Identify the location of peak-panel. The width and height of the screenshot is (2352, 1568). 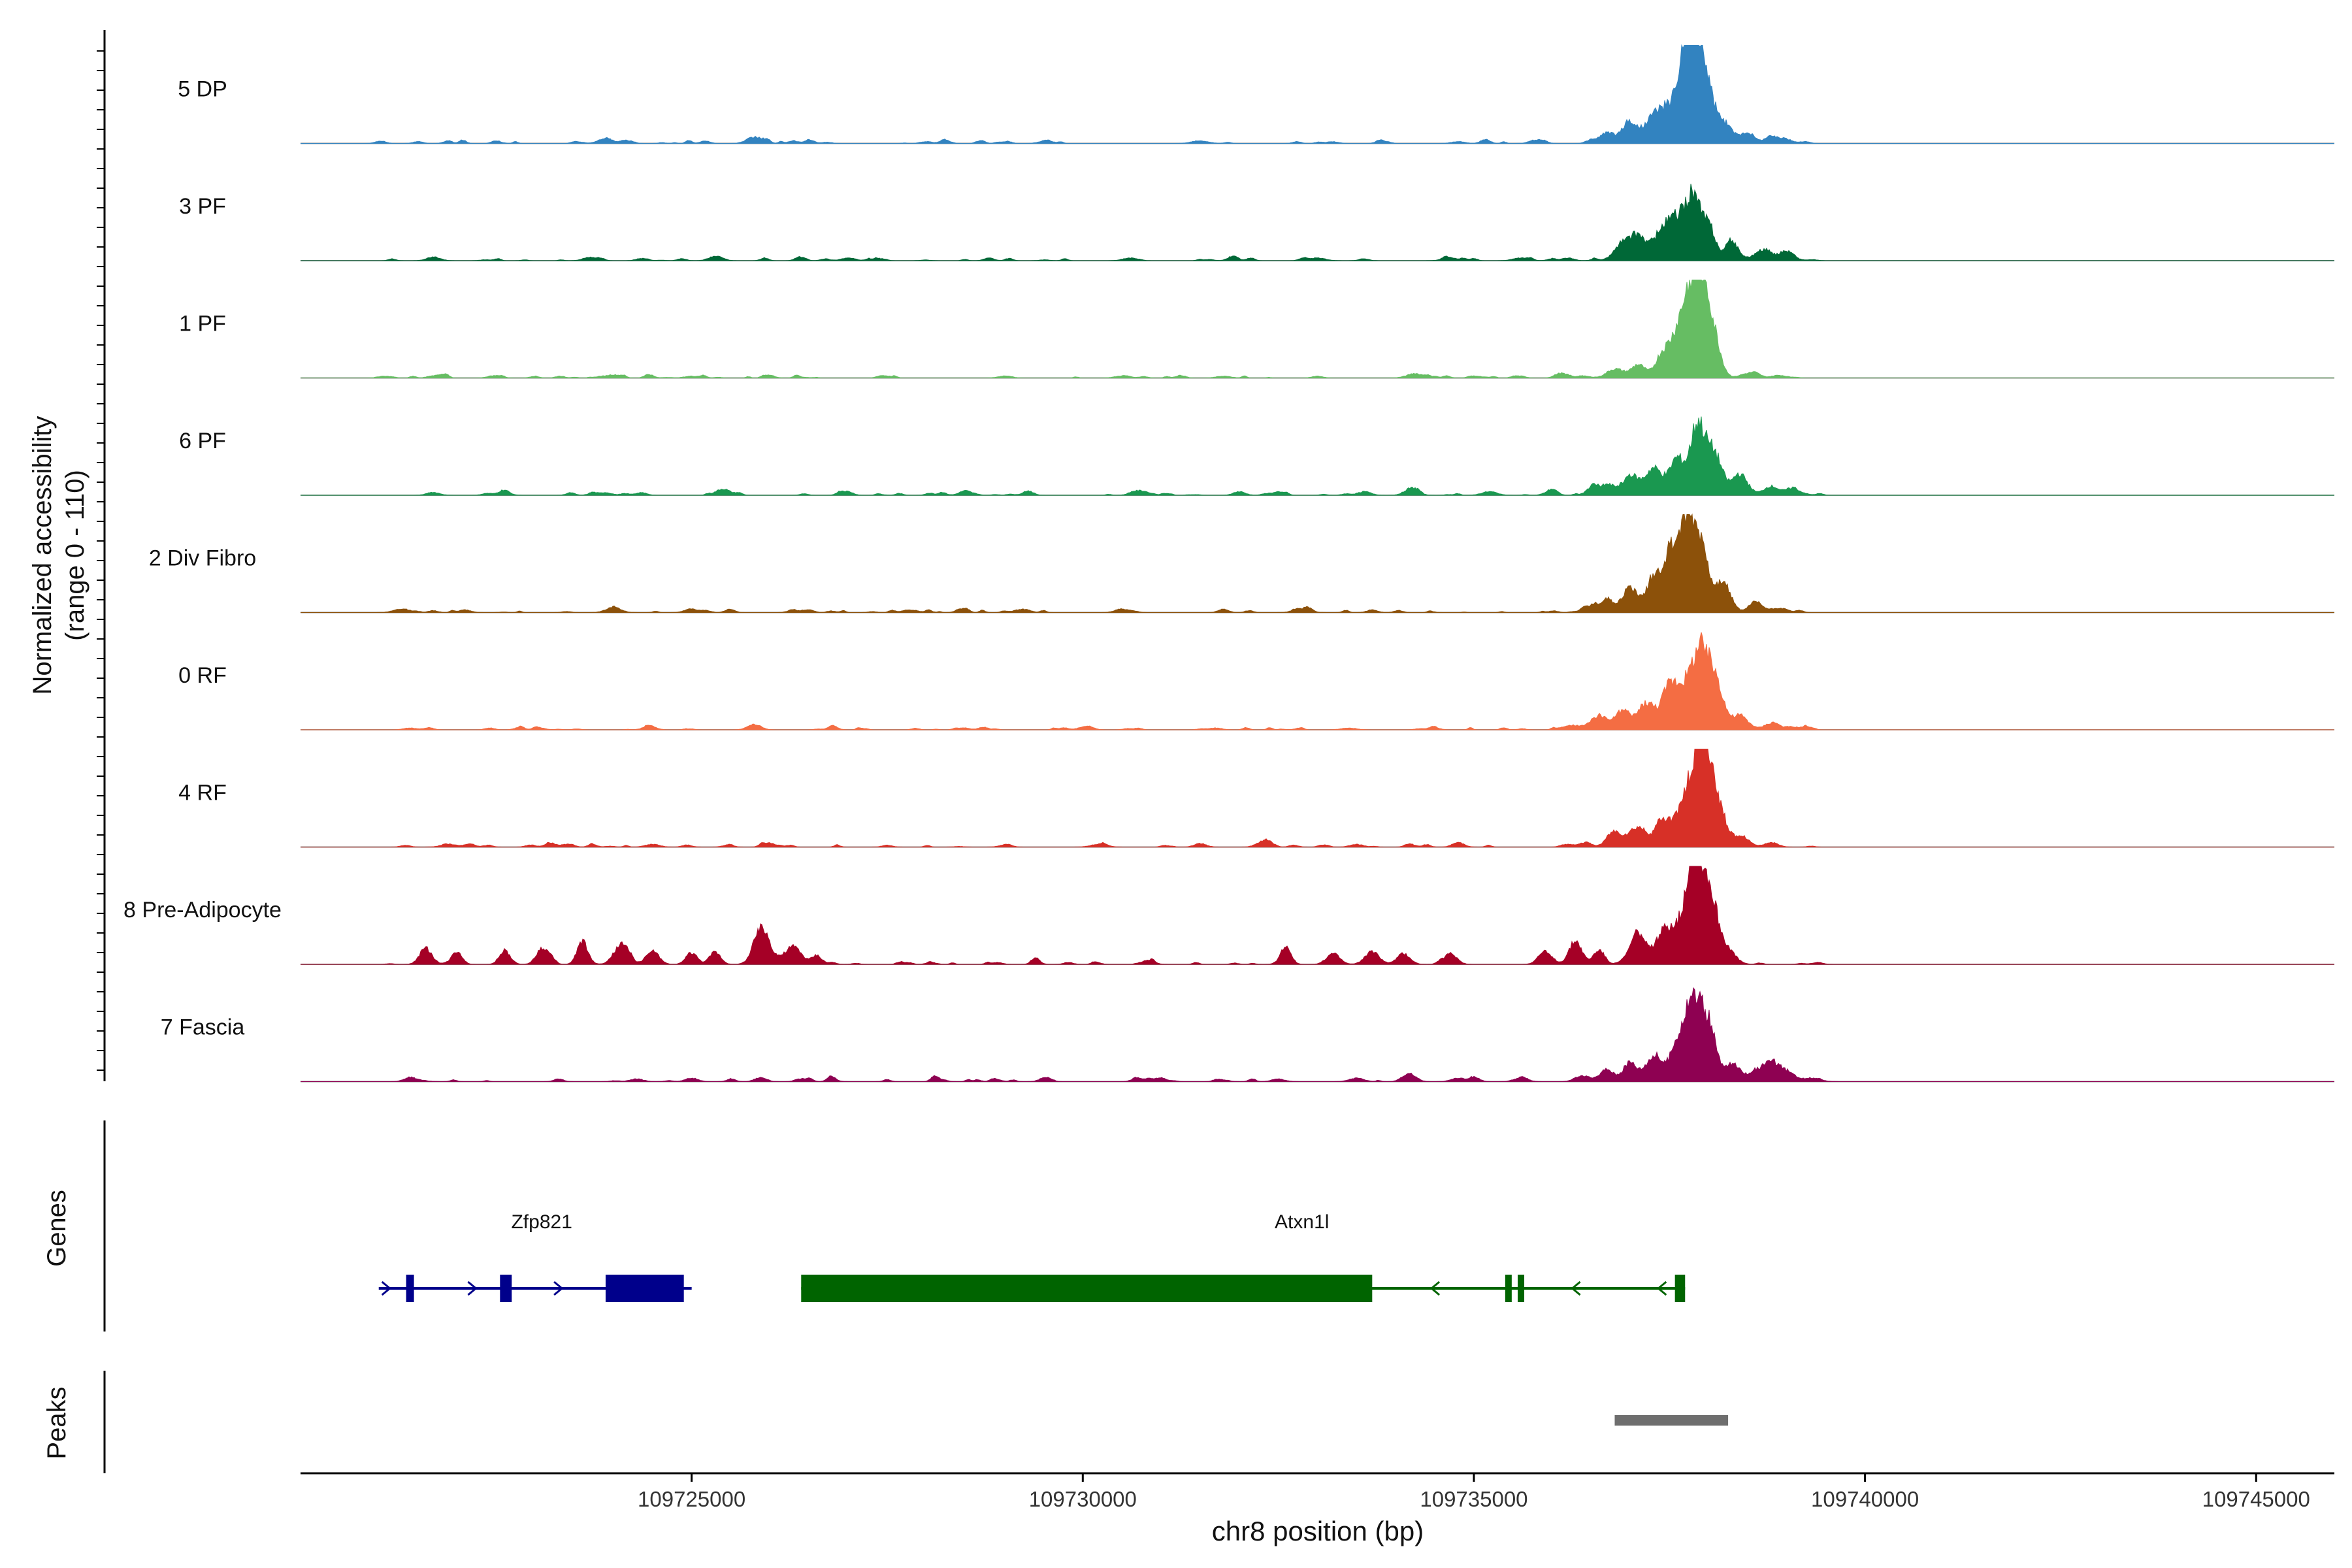
(1671, 1420).